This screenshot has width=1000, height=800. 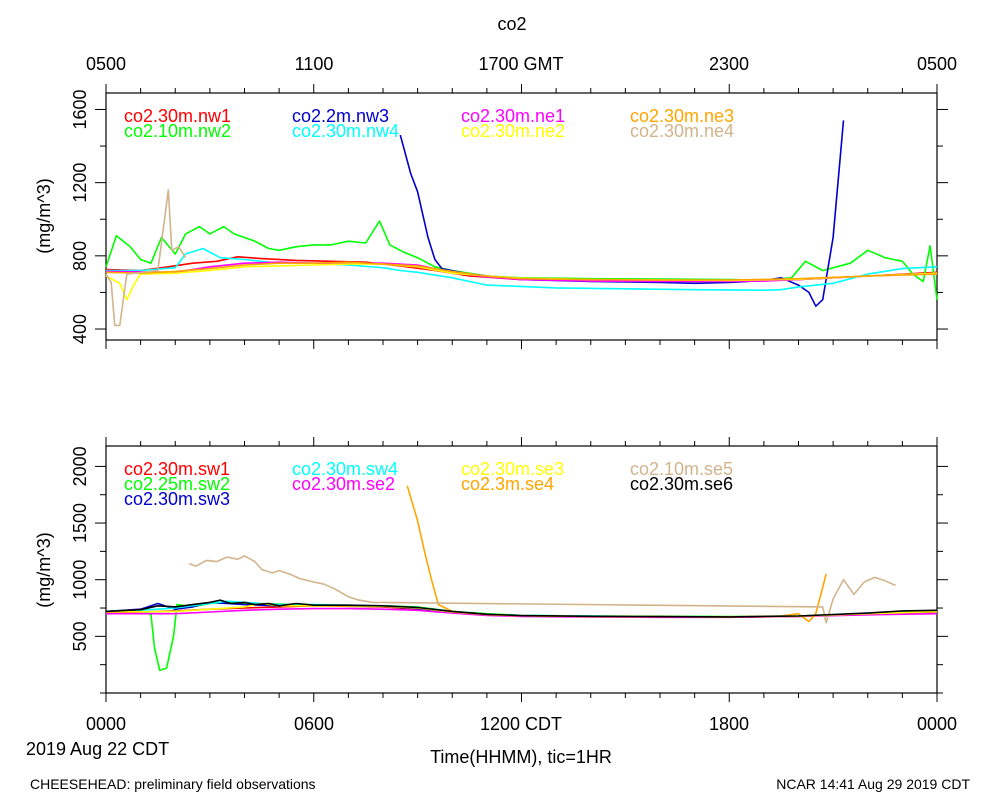 I want to click on y-tick-label: 1600, so click(x=80, y=109).